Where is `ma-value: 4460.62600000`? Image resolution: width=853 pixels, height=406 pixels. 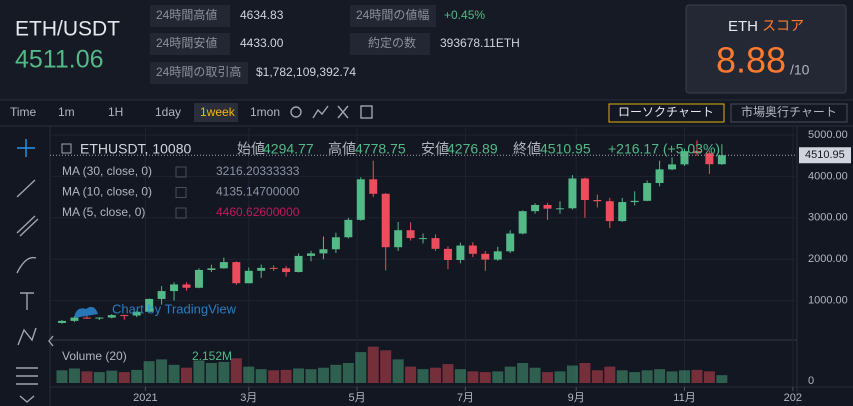 ma-value: 4460.62600000 is located at coordinates (258, 212).